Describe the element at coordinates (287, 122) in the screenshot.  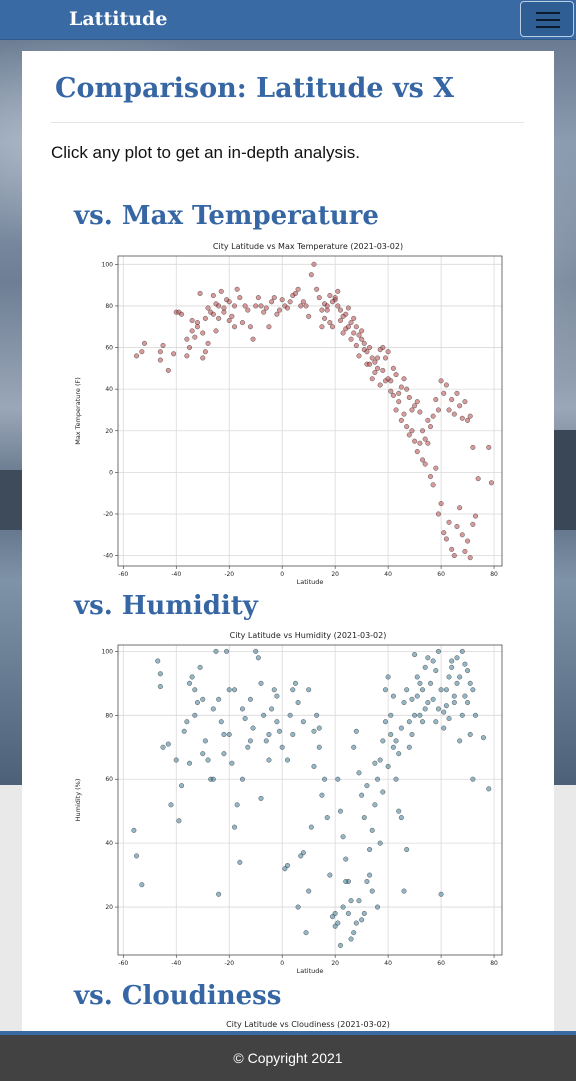
I see `title-divider` at that location.